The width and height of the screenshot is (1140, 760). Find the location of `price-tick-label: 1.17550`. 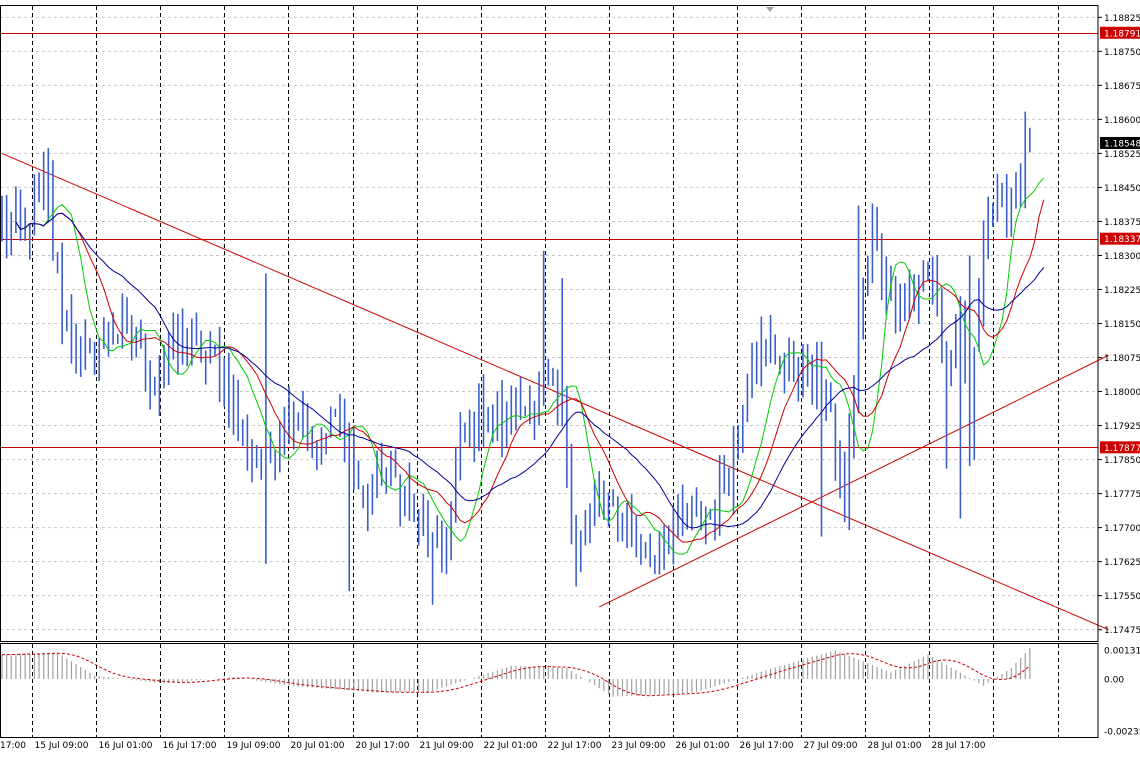

price-tick-label: 1.17550 is located at coordinates (1122, 597).